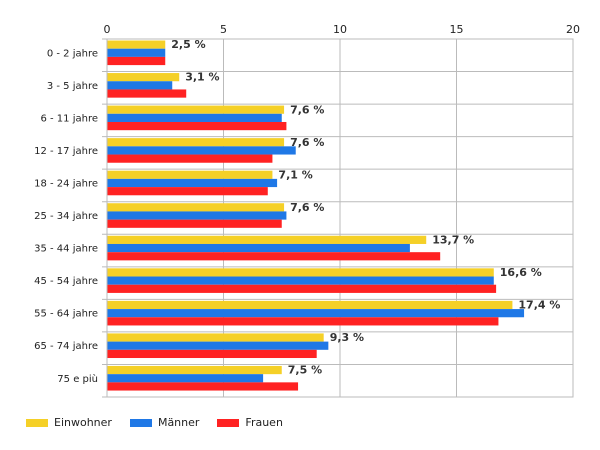  I want to click on category-label: 18 - 24 jahre, so click(66, 183).